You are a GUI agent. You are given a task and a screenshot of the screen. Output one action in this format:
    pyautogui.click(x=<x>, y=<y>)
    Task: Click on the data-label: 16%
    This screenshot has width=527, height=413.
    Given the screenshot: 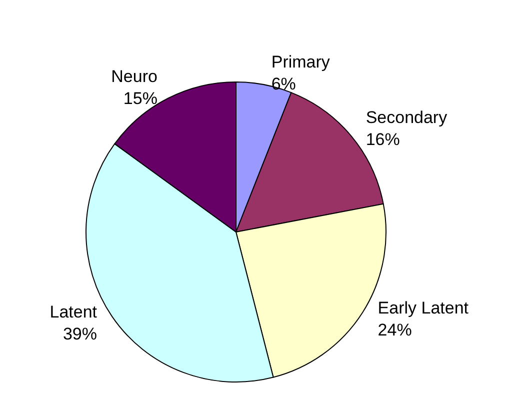 What is the action you would take?
    pyautogui.click(x=383, y=140)
    